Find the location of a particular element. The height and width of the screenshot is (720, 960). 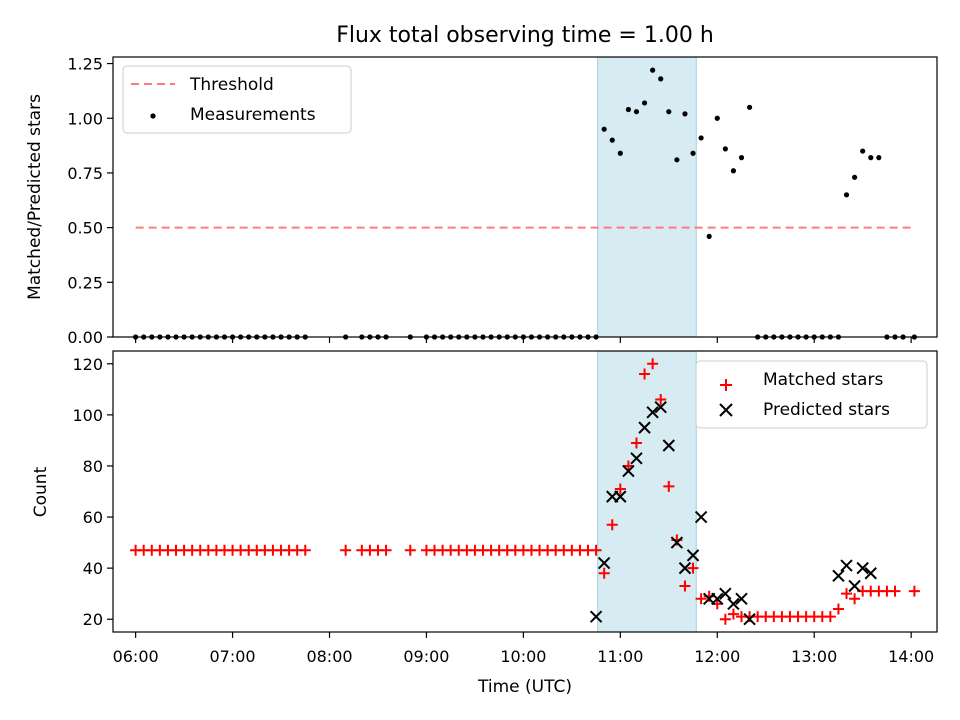

count-xtick-label: 11:00 is located at coordinates (620, 656).